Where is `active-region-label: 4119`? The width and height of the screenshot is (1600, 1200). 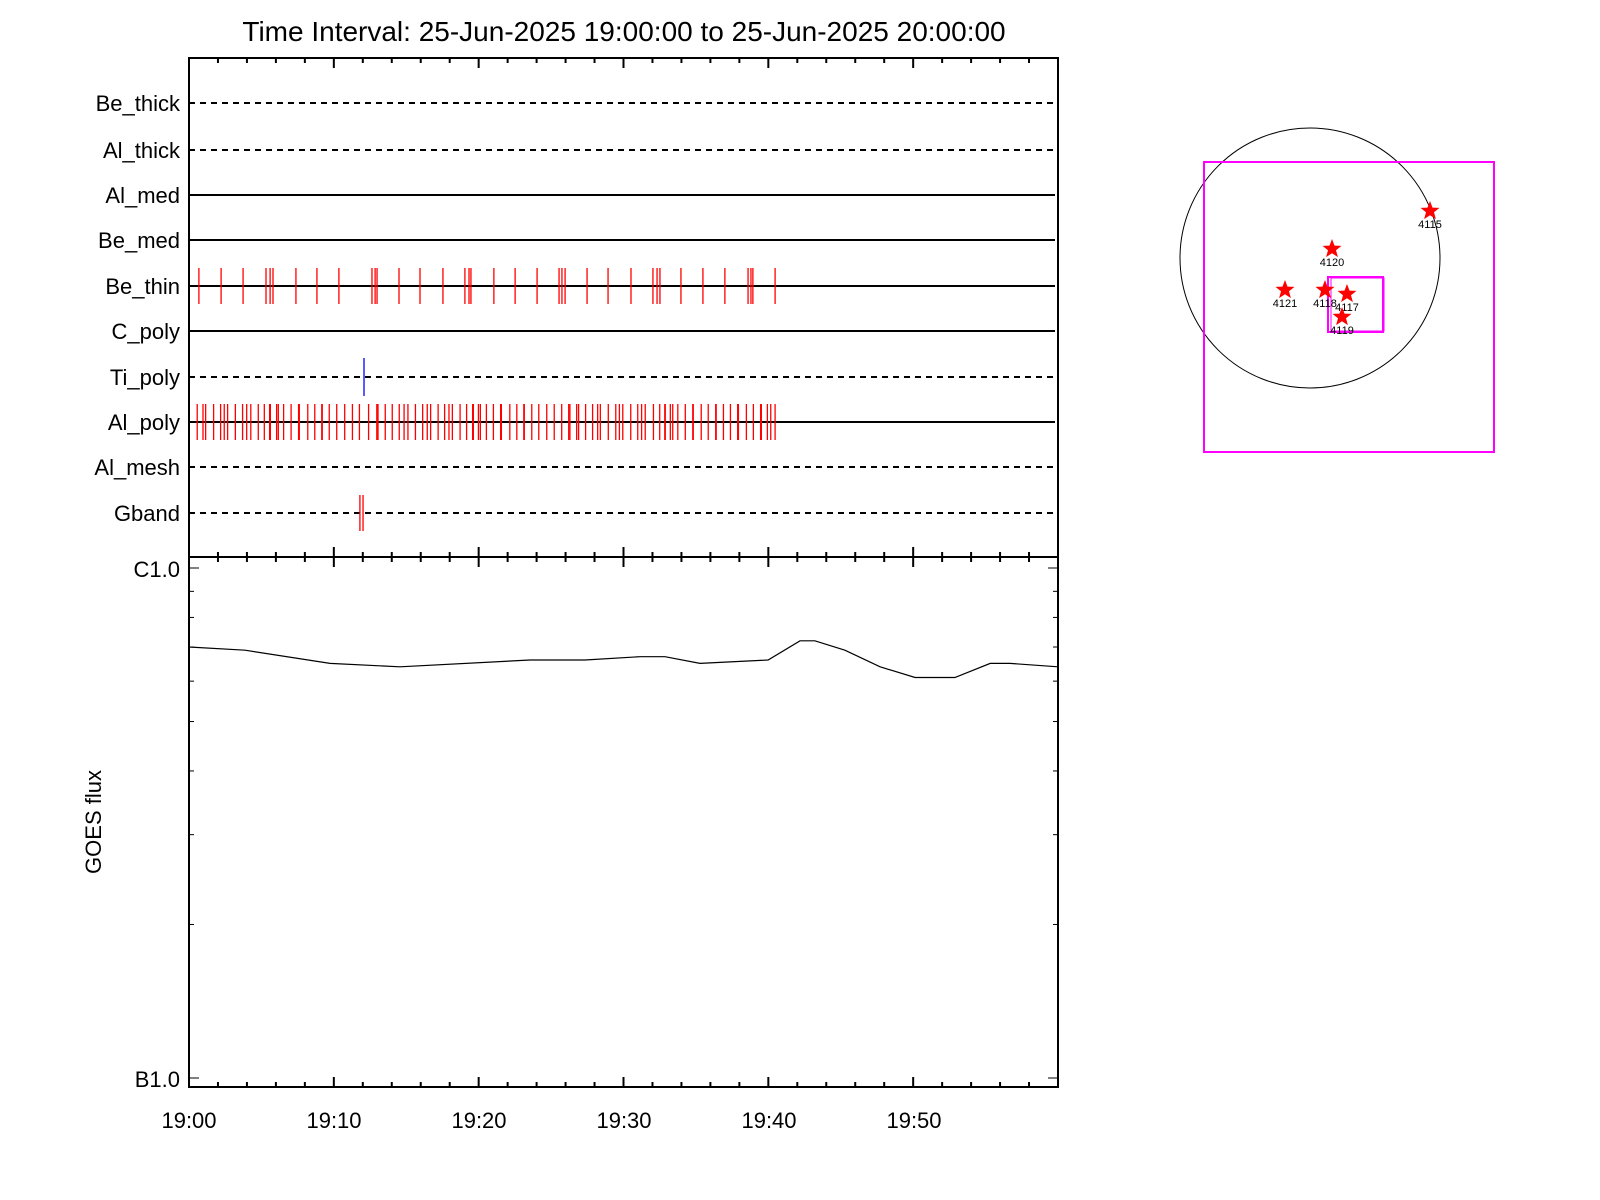
active-region-label: 4119 is located at coordinates (1342, 331).